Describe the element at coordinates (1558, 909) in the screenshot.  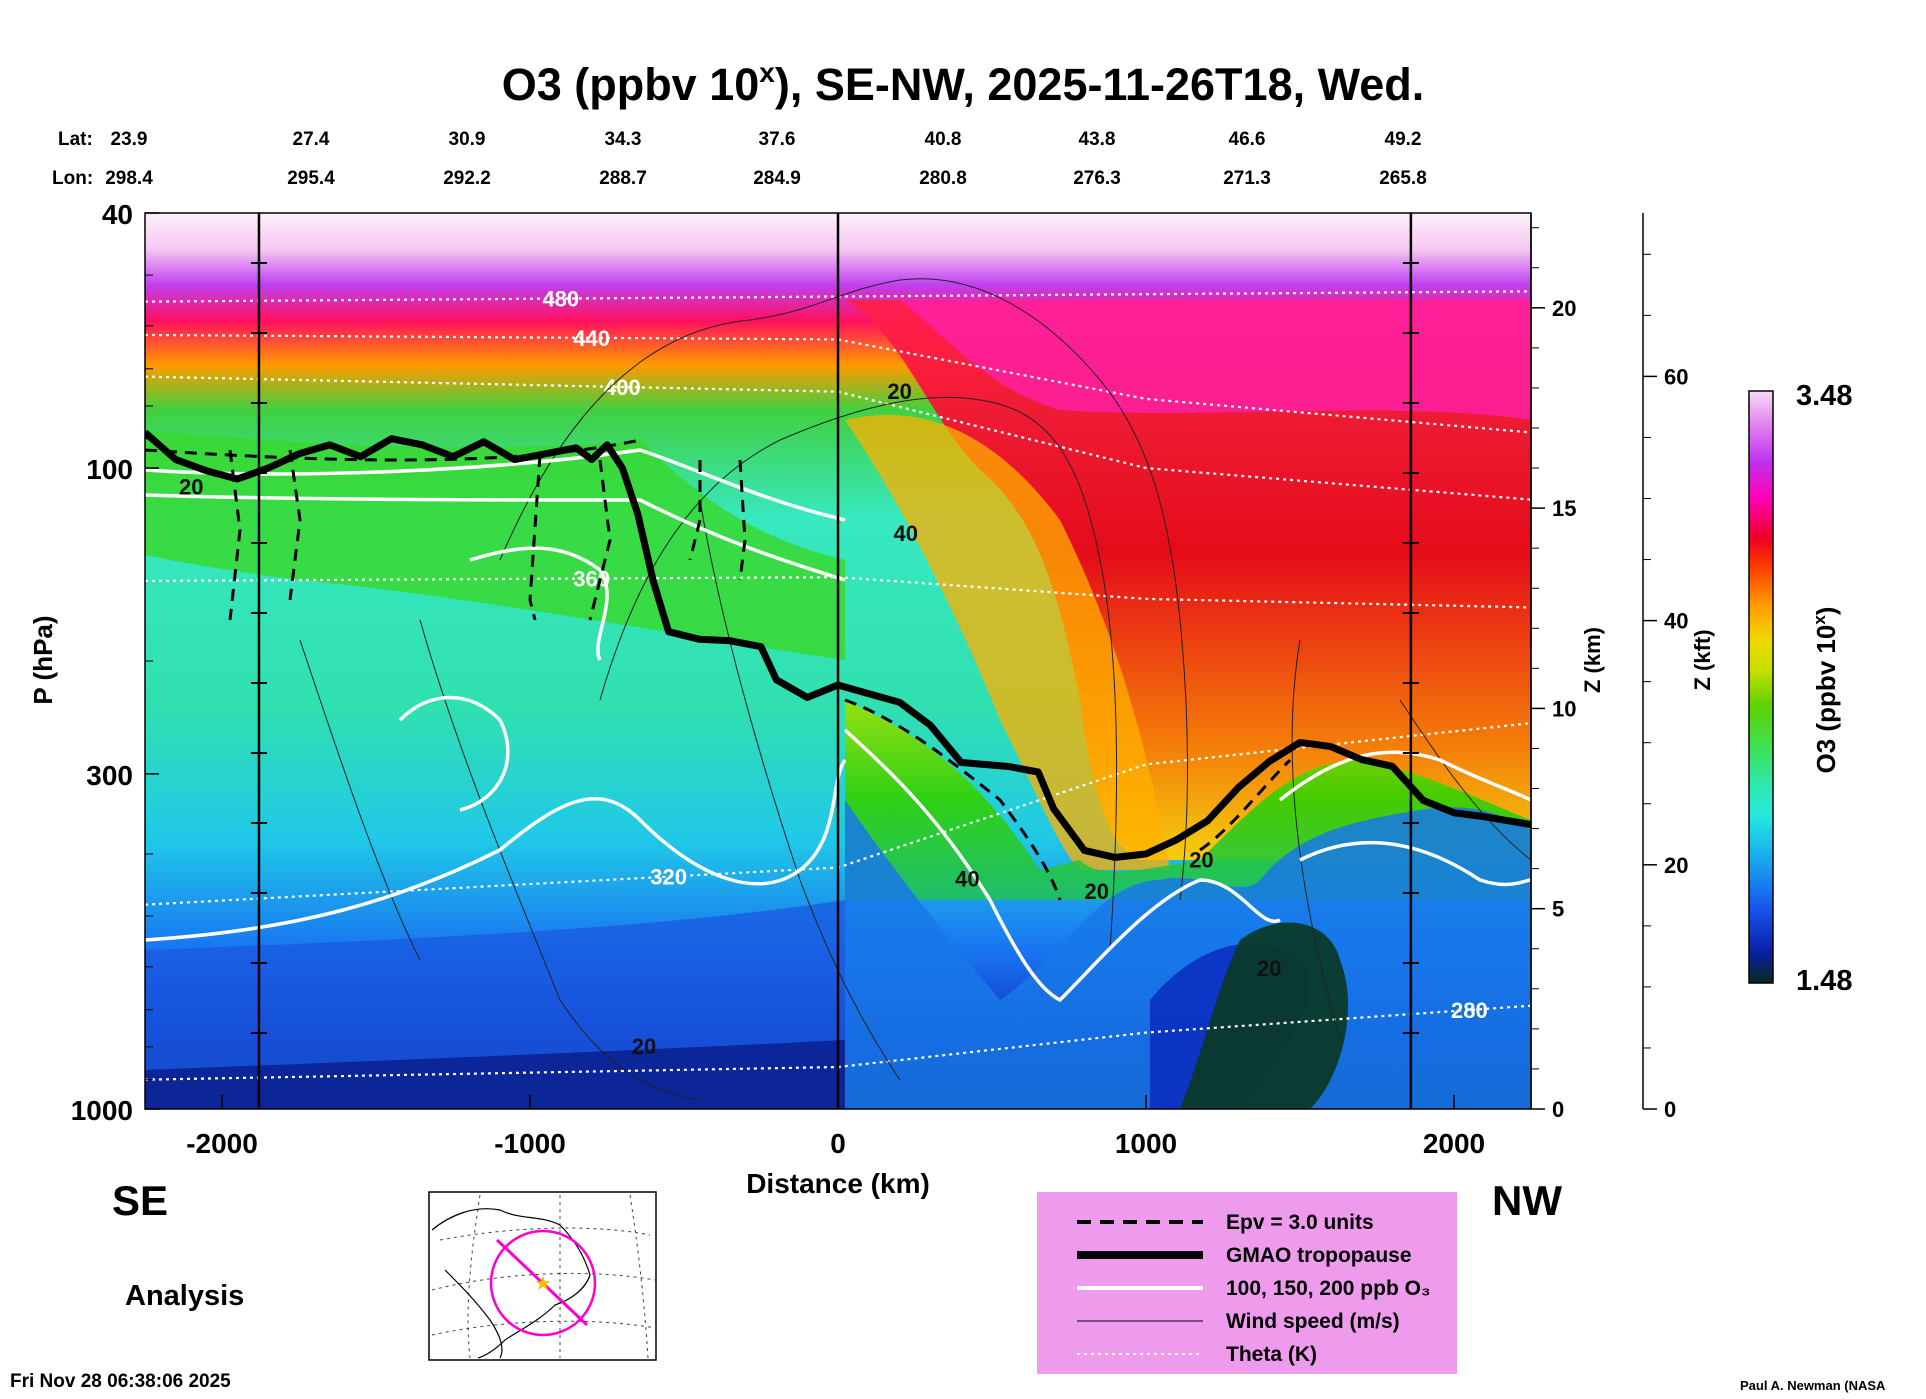
I see `z-km-tick-label: 5` at that location.